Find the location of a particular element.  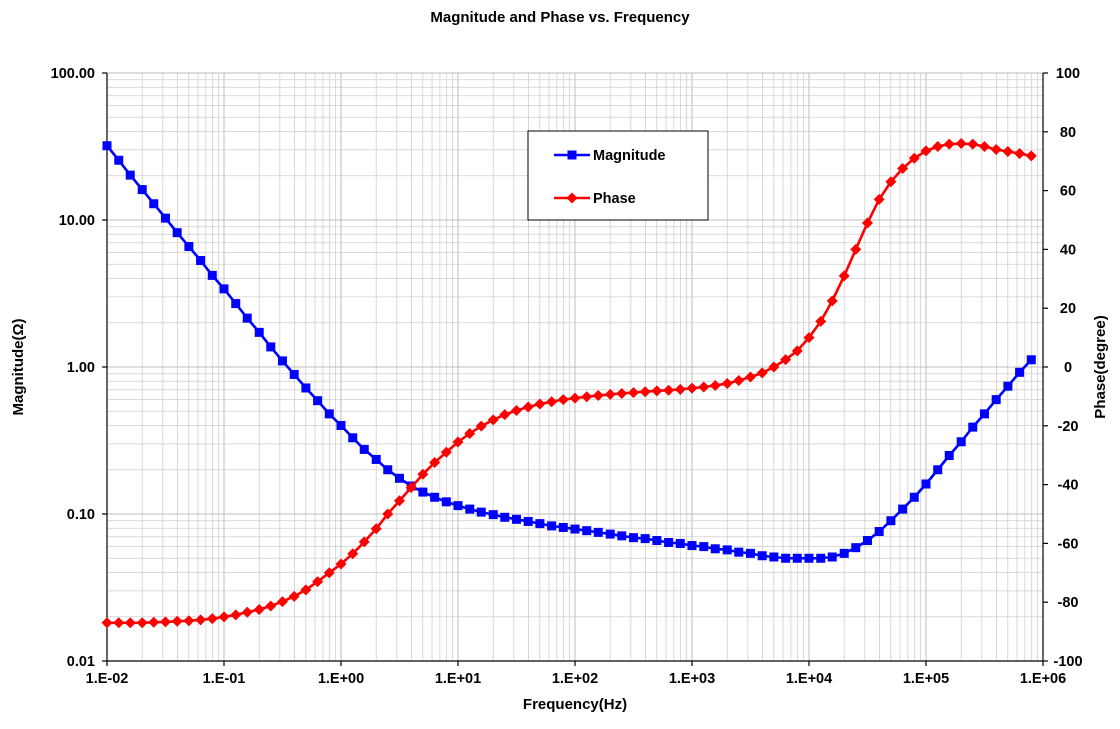

x-tick-label: 1.E+04 is located at coordinates (809, 679).